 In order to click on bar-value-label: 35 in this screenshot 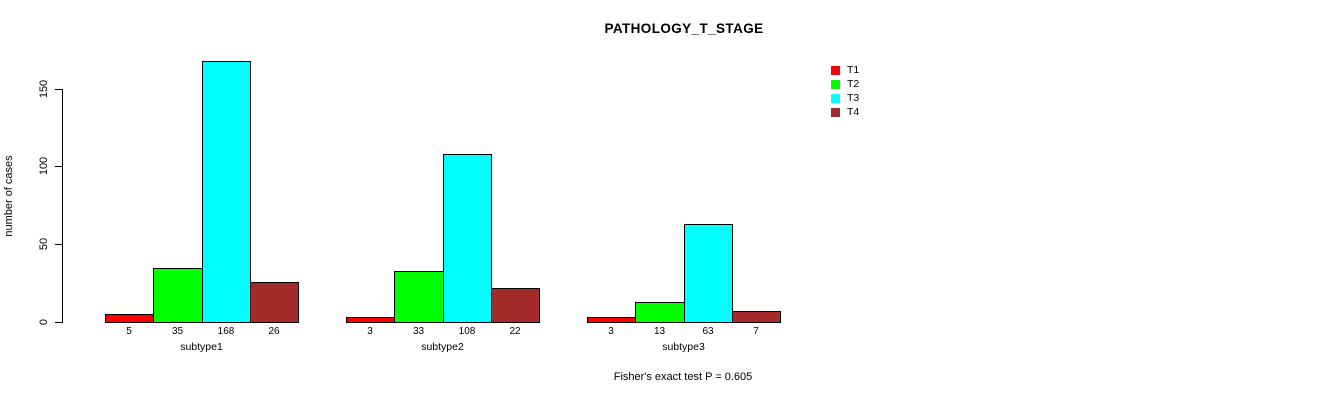, I will do `click(177, 331)`.